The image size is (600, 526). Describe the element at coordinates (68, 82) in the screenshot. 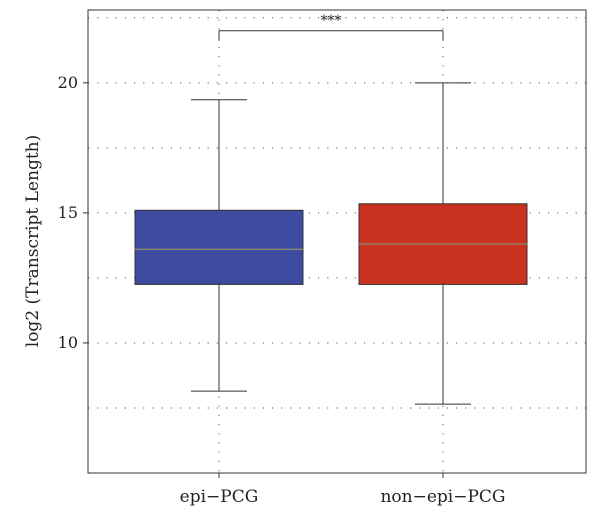

I see `y-tick-label: 20` at that location.